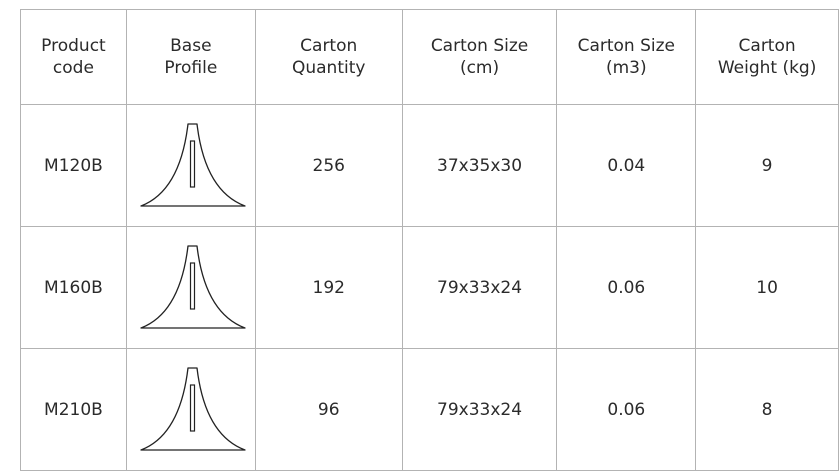  What do you see at coordinates (73, 57) in the screenshot?
I see `header-product-code: Product code` at bounding box center [73, 57].